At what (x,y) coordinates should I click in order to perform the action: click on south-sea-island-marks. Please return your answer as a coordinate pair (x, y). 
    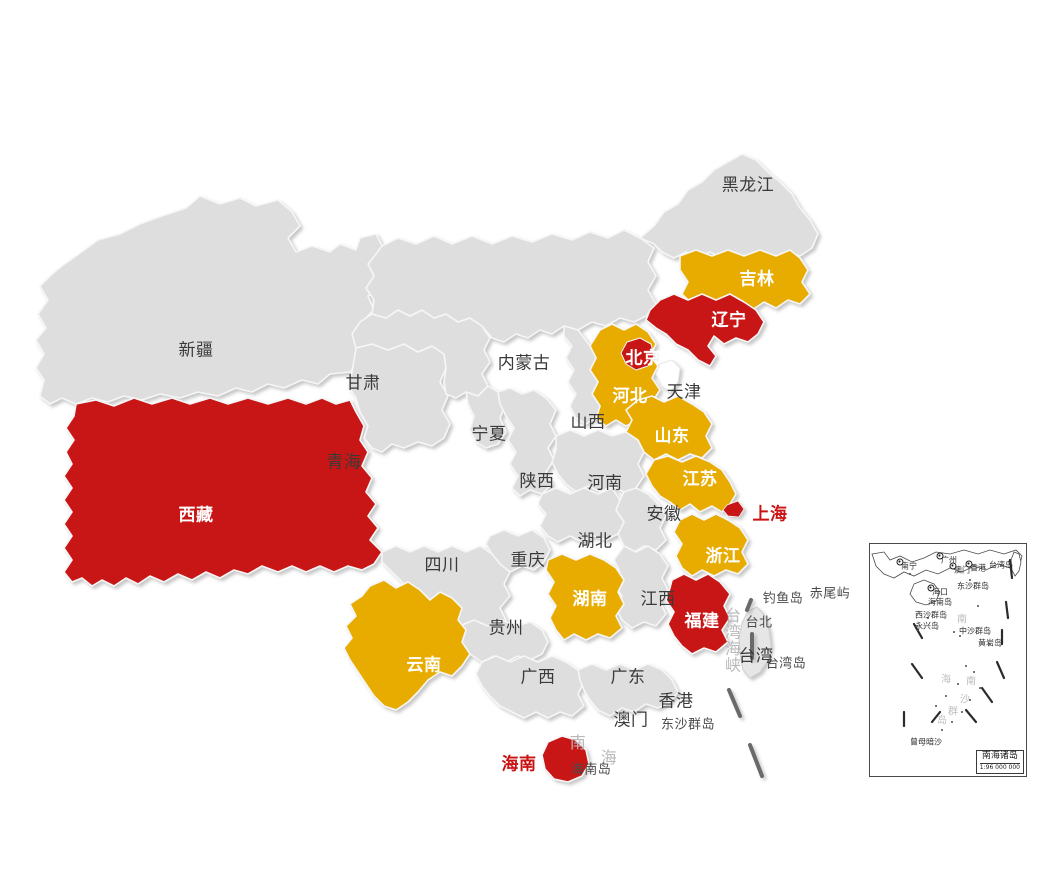
    Looking at the image, I should click on (745, 688).